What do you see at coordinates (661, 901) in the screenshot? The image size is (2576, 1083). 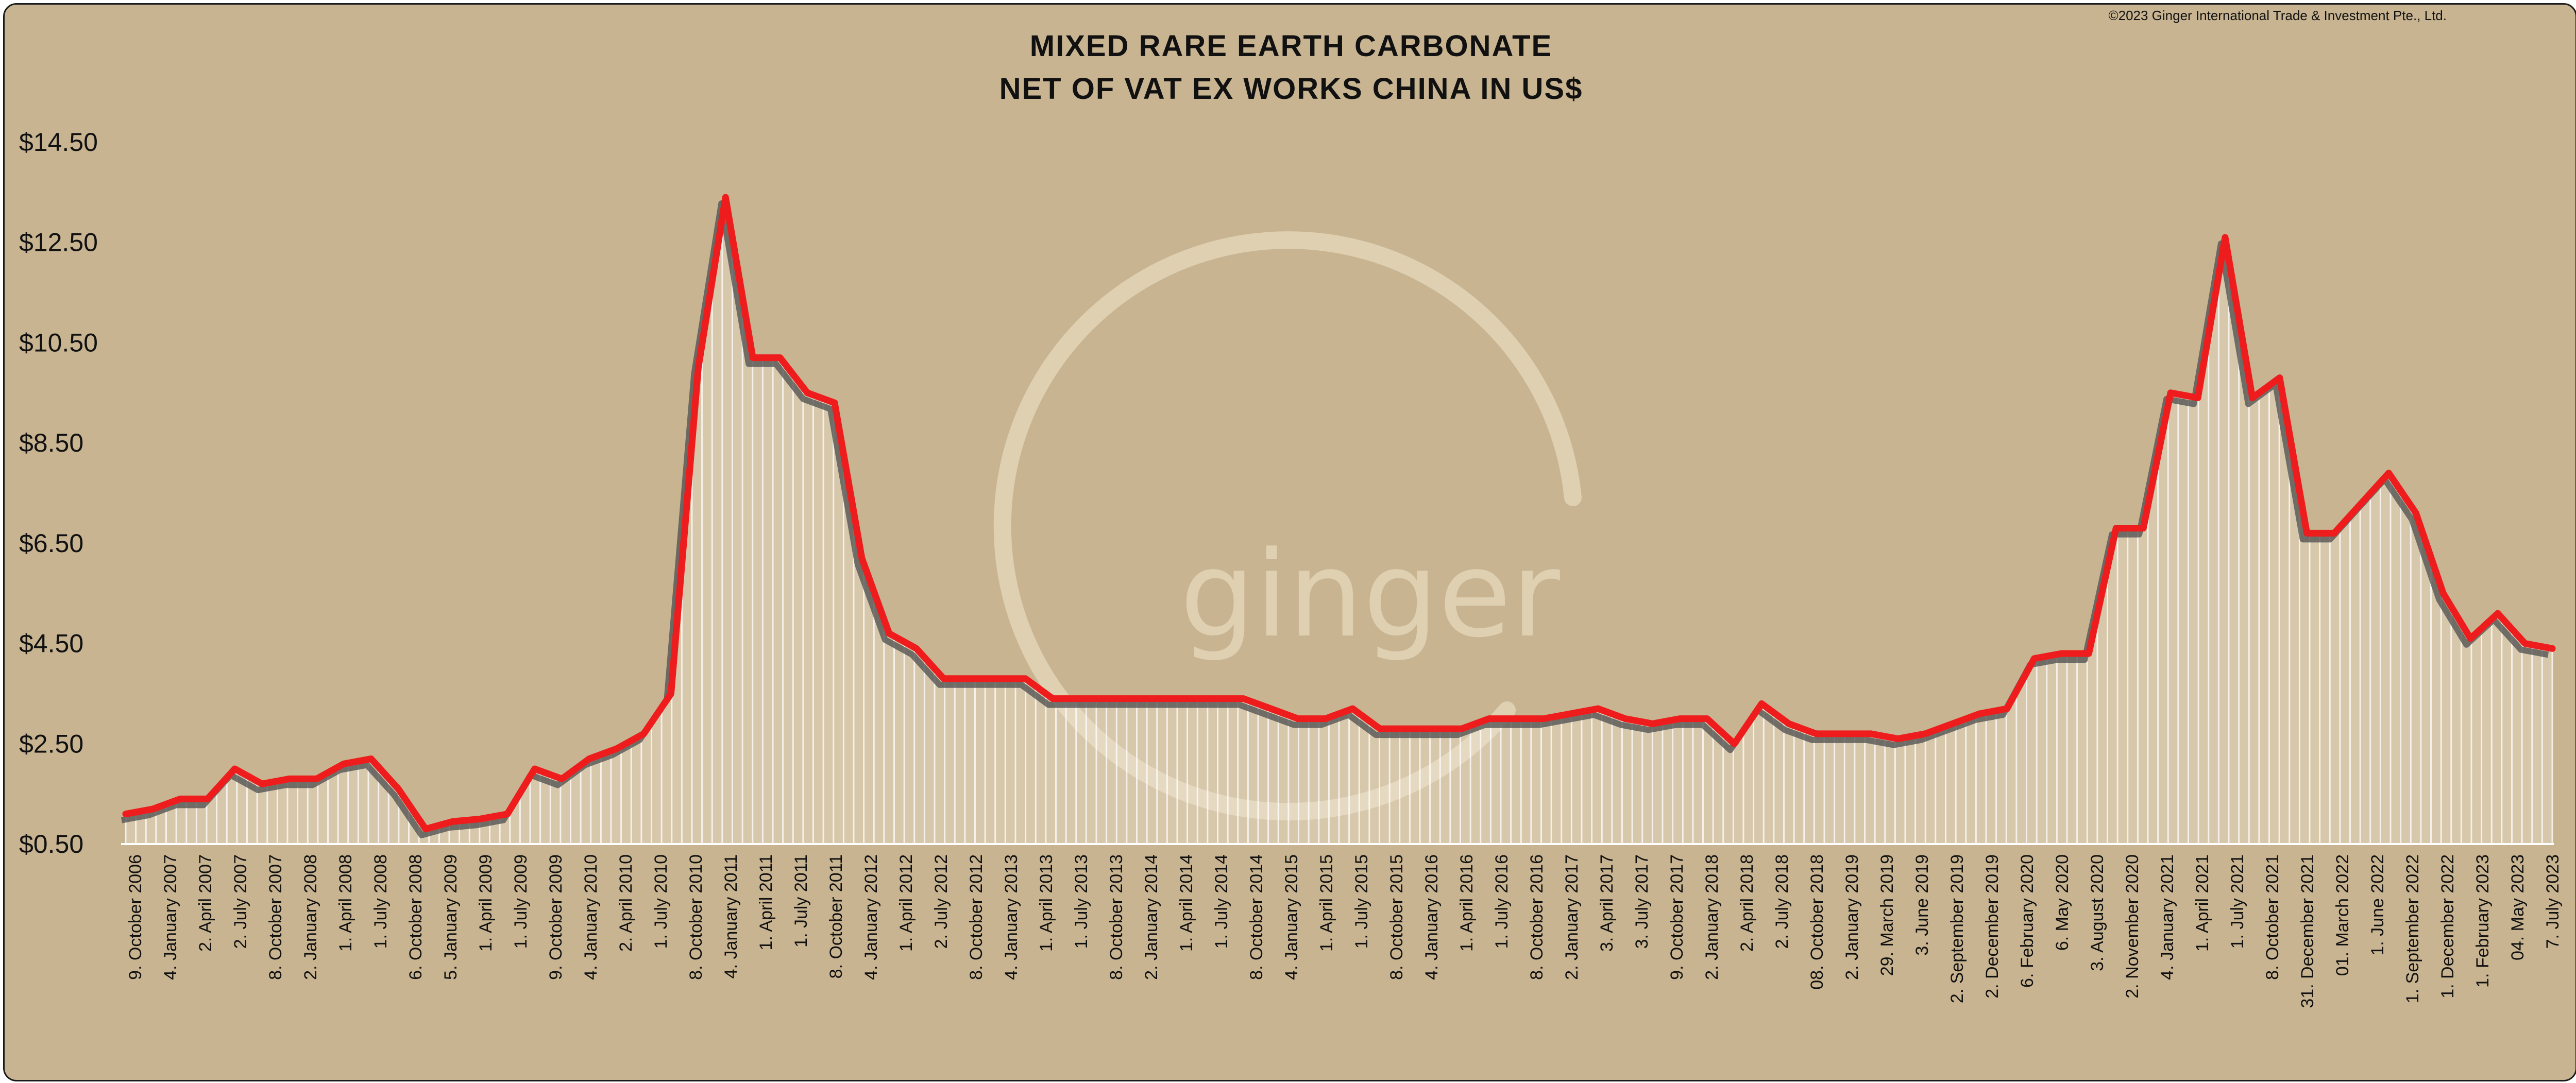 I see `x-tick-label: 1. July 2010` at bounding box center [661, 901].